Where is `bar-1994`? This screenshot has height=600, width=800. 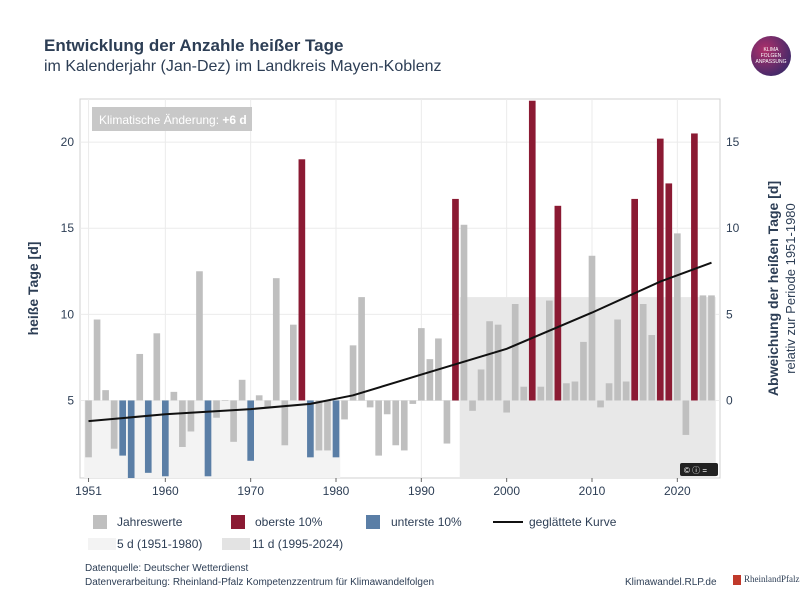 bar-1994 is located at coordinates (455, 299).